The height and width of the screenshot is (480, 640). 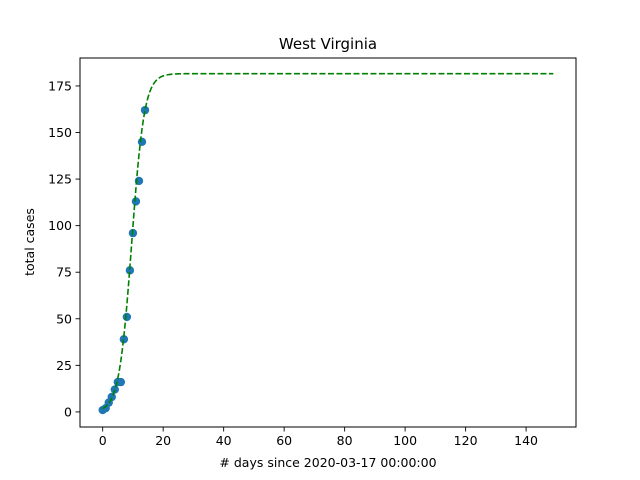 What do you see at coordinates (60, 132) in the screenshot?
I see `y-tick-label: 150` at bounding box center [60, 132].